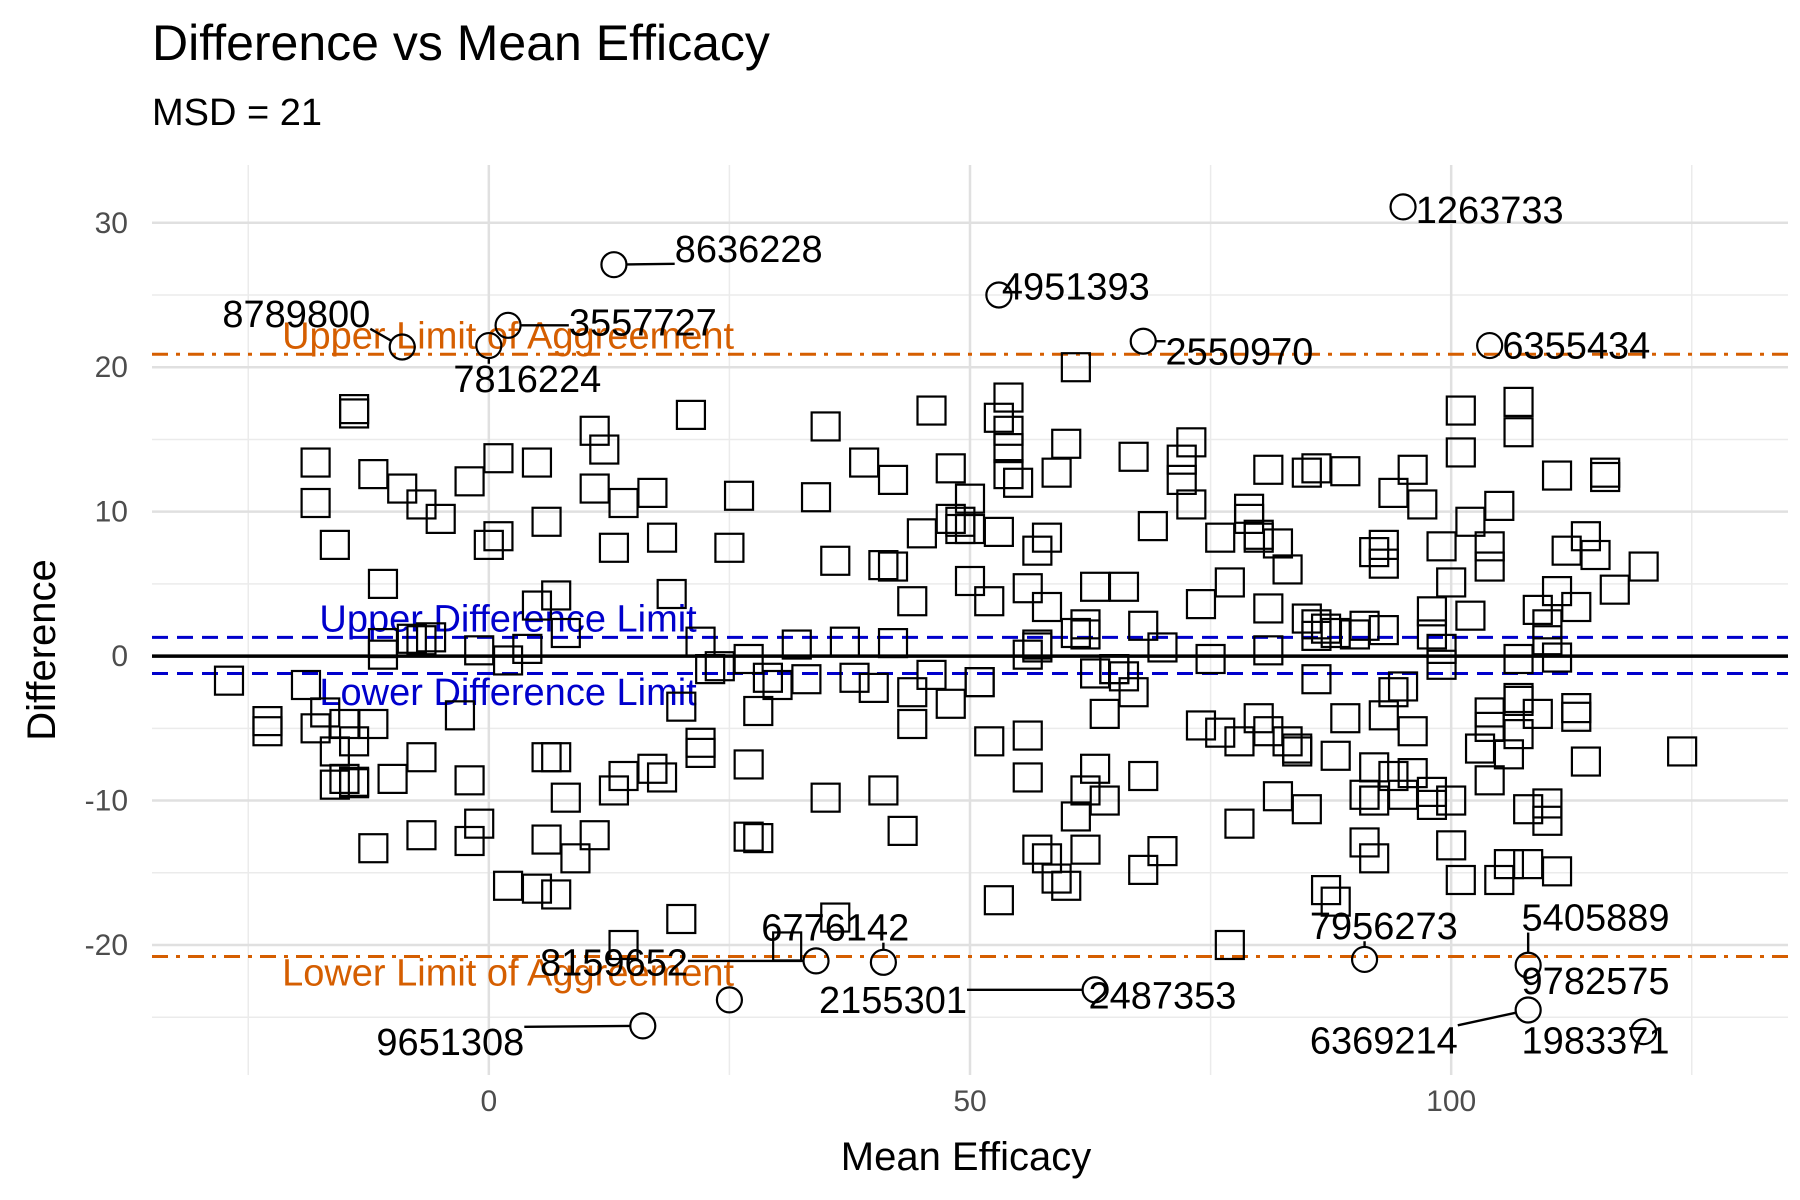 The image size is (1800, 1200). What do you see at coordinates (106, 801) in the screenshot?
I see `y-tick-label: -10` at bounding box center [106, 801].